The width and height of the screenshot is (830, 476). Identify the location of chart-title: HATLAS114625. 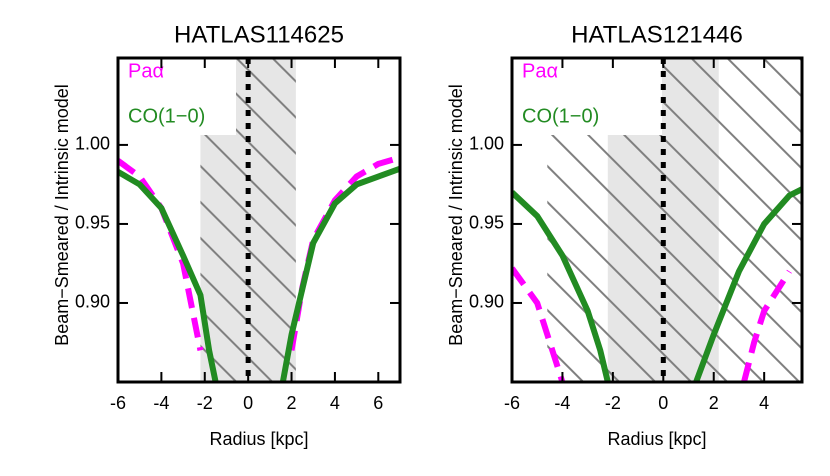
(259, 34).